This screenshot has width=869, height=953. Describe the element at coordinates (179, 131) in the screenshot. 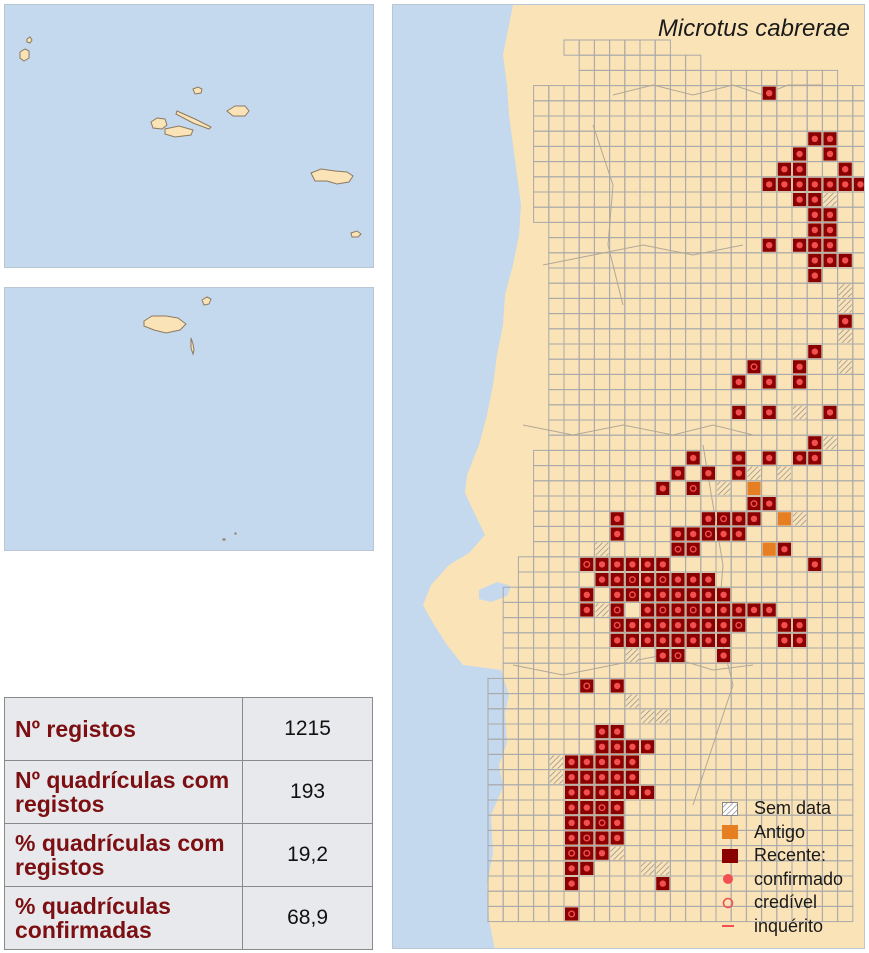

I see `island-pico` at that location.